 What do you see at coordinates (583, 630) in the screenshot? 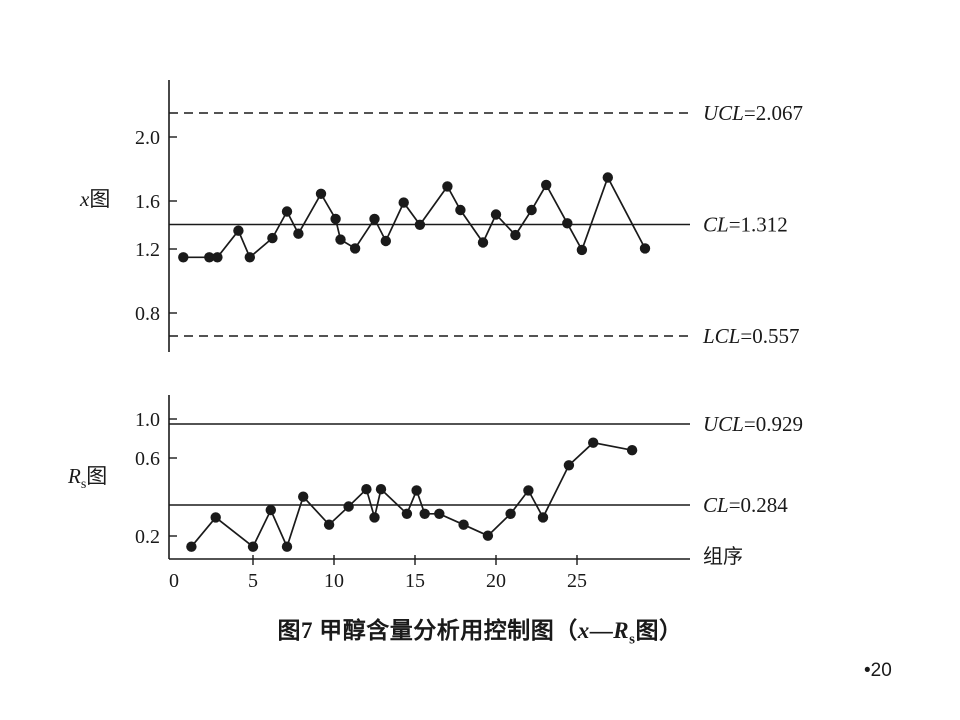
I see `caption-x-symbol: x` at bounding box center [583, 630].